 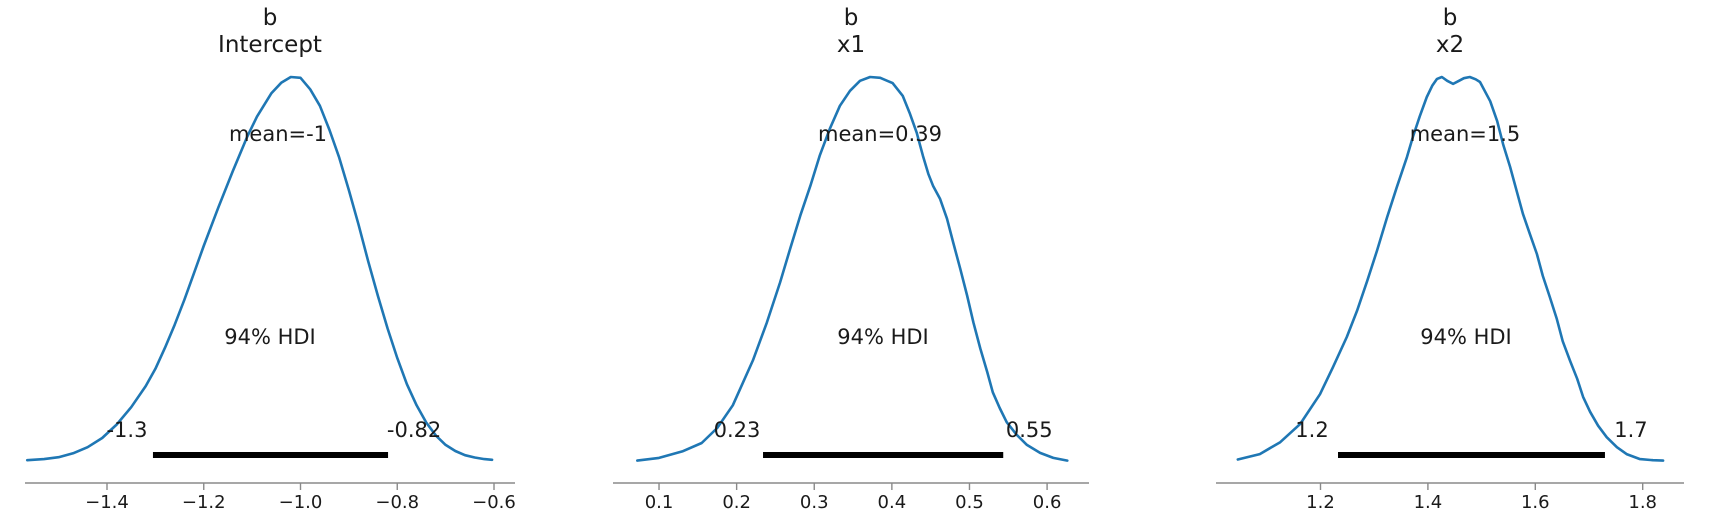 What do you see at coordinates (969, 502) in the screenshot?
I see `x-tick-label: 0.5` at bounding box center [969, 502].